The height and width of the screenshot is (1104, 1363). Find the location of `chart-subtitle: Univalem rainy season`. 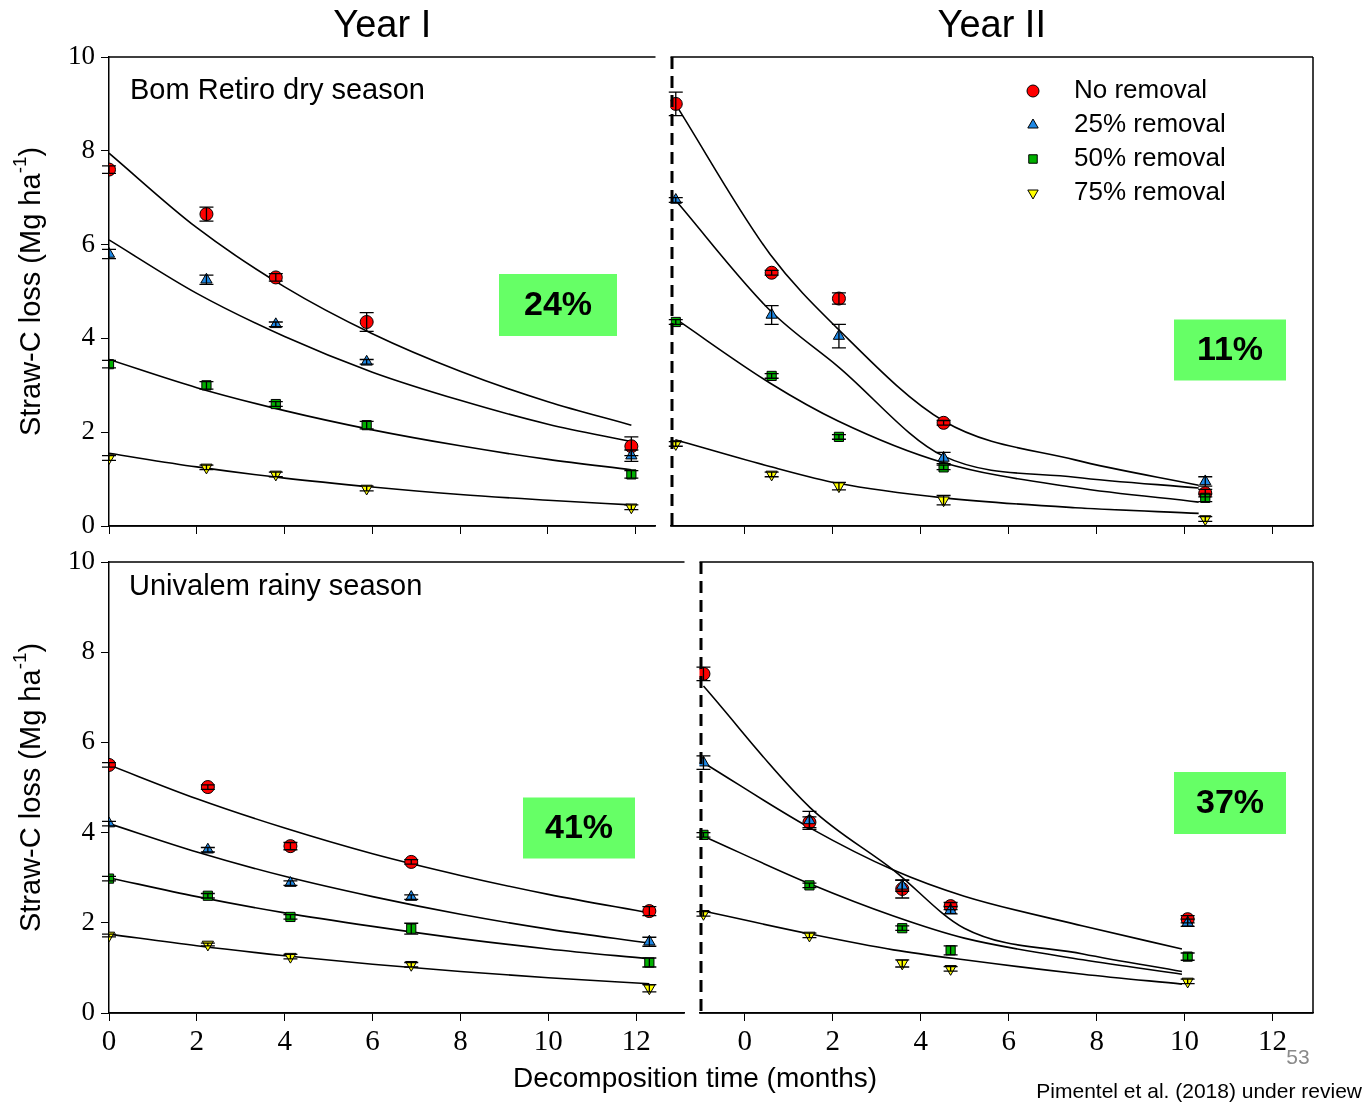

chart-subtitle: Univalem rainy season is located at coordinates (276, 585).